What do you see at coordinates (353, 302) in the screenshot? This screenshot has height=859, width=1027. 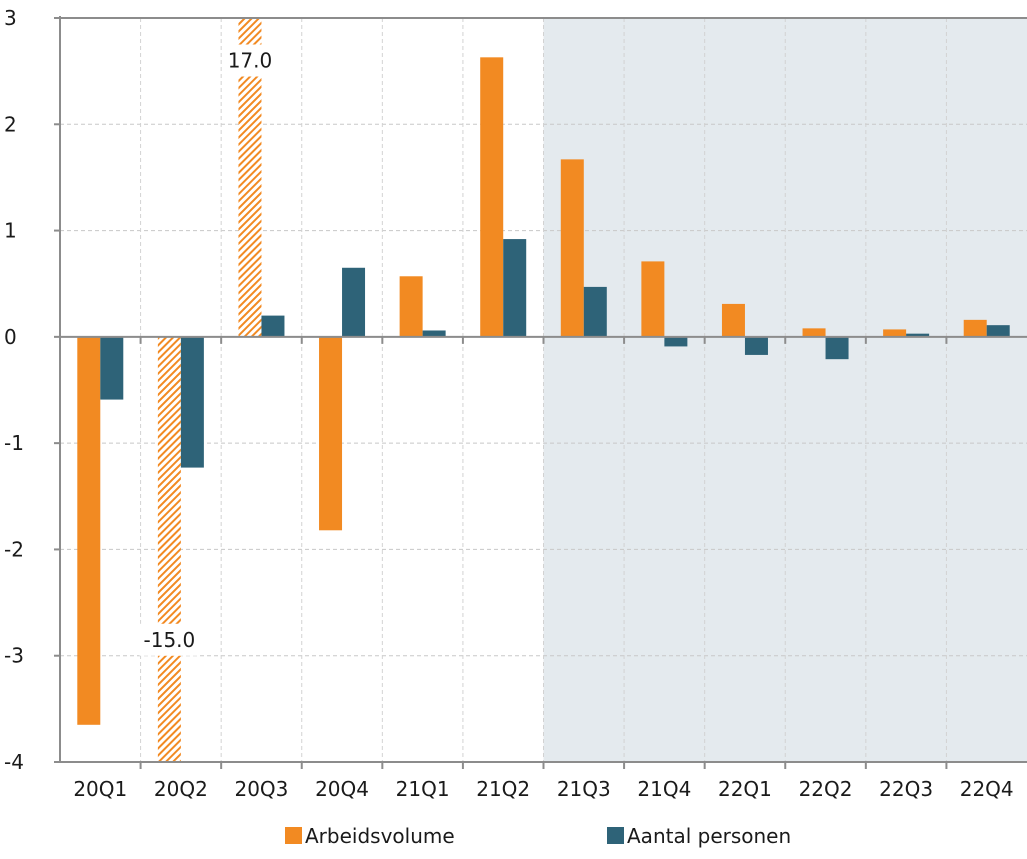 I see `bar-aantal-personen-20q4` at bounding box center [353, 302].